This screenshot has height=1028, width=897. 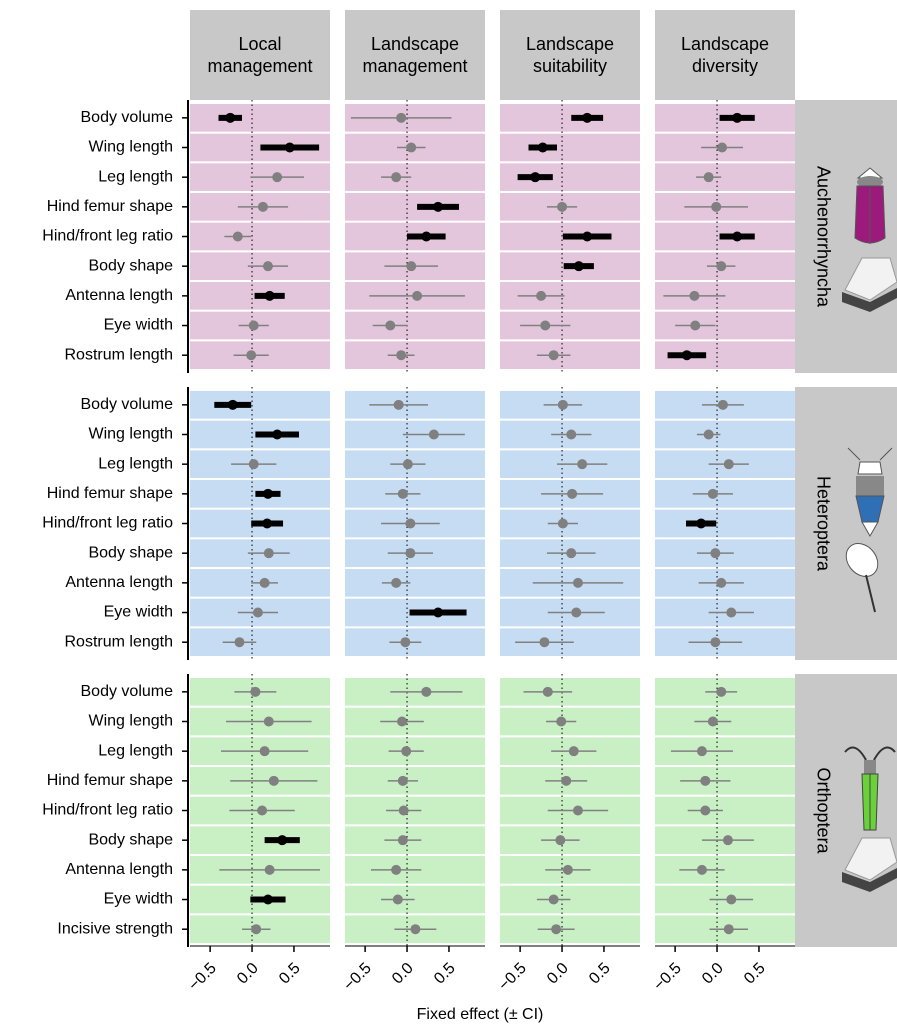 I want to click on group-label: Orthoptera, so click(x=823, y=810).